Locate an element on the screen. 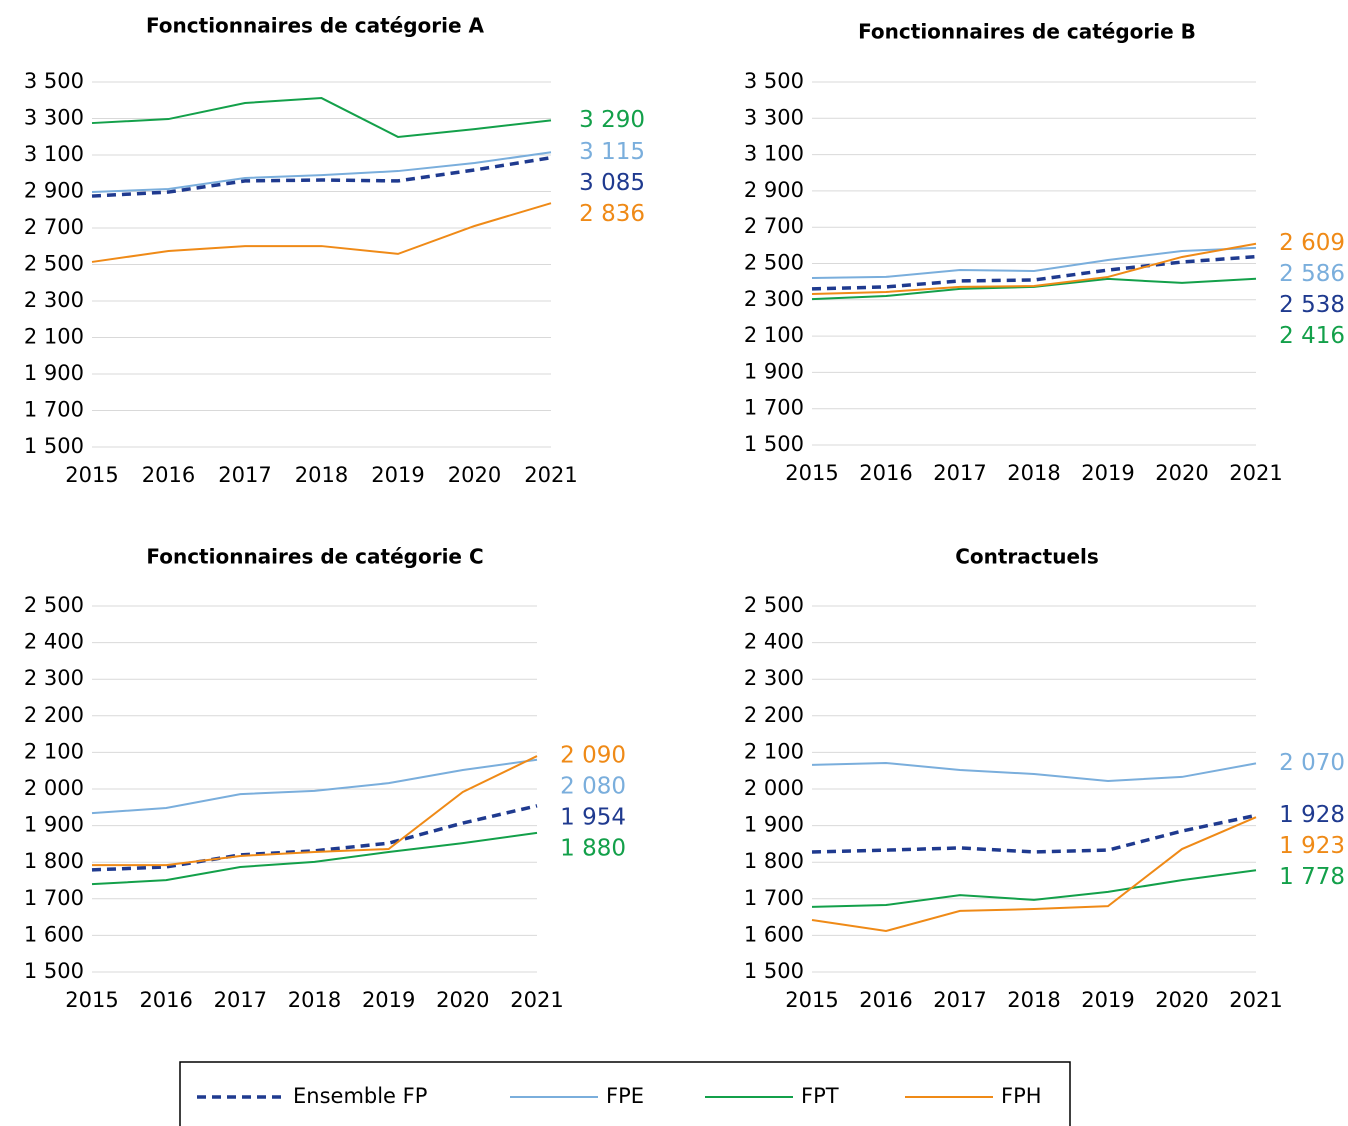 Image resolution: width=1348 pixels, height=1126 pixels. value-label: 2 090 is located at coordinates (593, 756).